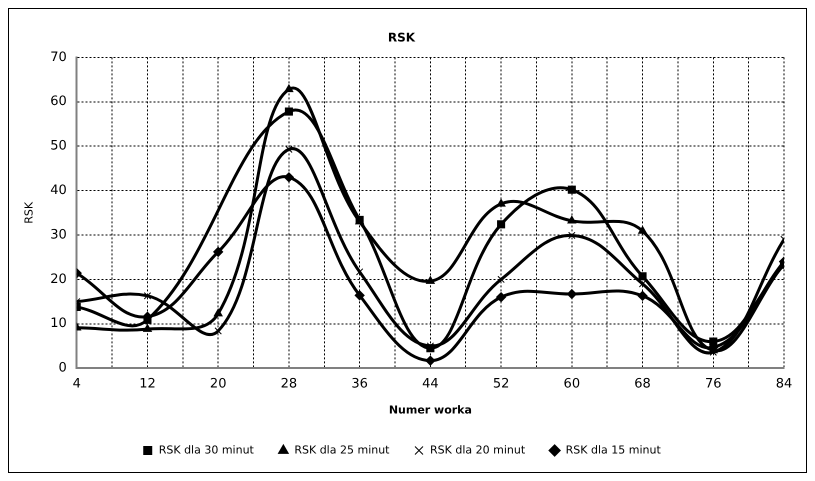  What do you see at coordinates (58, 146) in the screenshot?
I see `y-tick-label: 50` at bounding box center [58, 146].